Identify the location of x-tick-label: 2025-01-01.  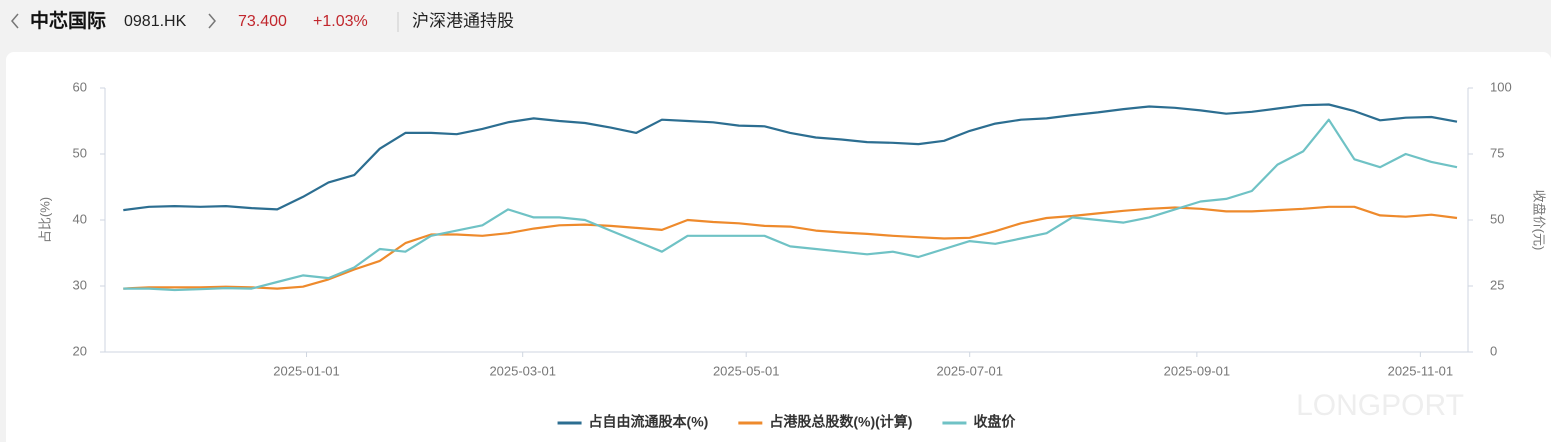
(306, 370).